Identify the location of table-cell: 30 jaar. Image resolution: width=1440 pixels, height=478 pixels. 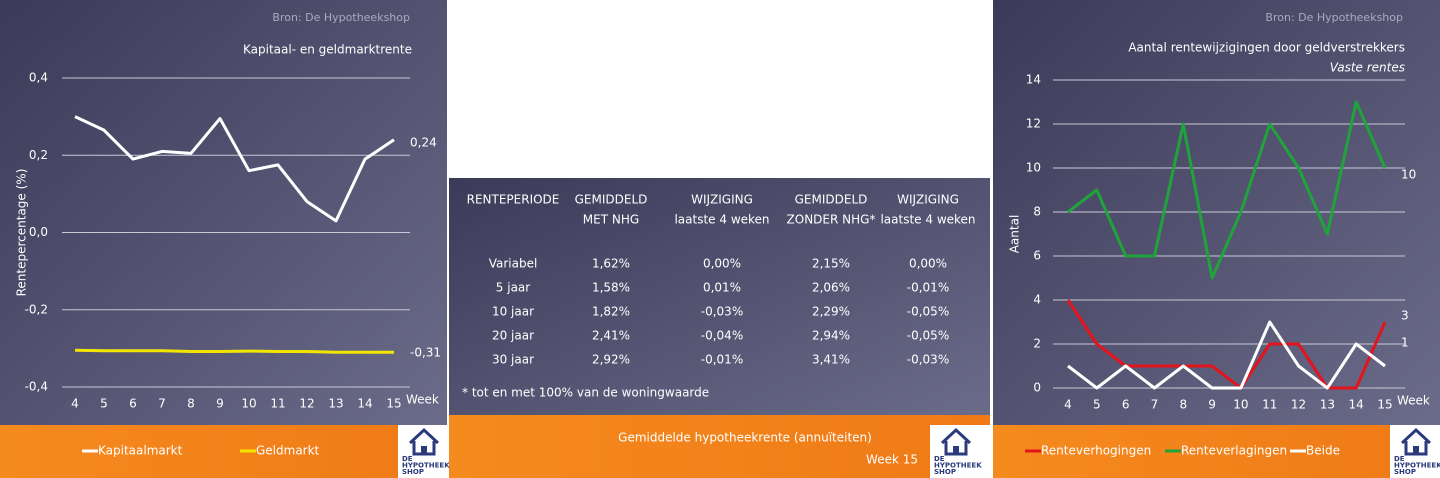
(513, 360).